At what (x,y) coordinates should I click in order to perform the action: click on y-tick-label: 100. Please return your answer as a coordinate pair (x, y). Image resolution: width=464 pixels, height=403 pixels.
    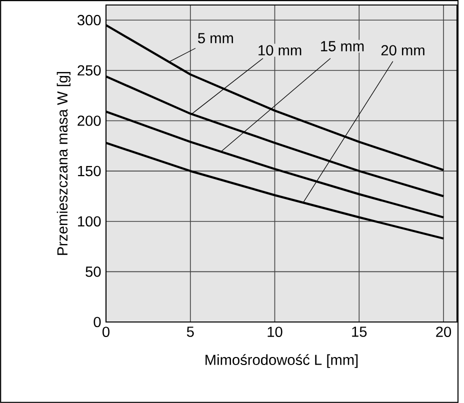
    Looking at the image, I should click on (89, 221).